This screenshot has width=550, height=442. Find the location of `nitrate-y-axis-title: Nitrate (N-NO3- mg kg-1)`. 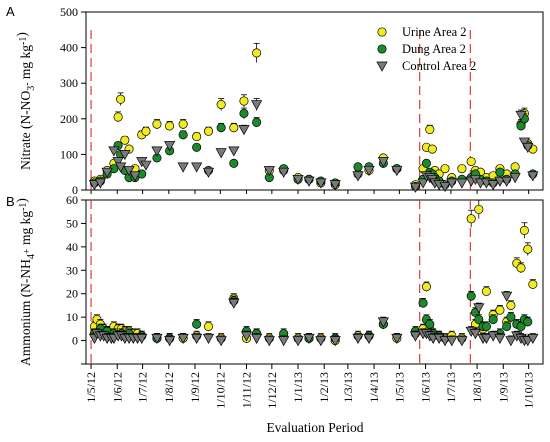

nitrate-y-axis-title: Nitrate (N-NO3- mg kg-1) is located at coordinates (25, 101).